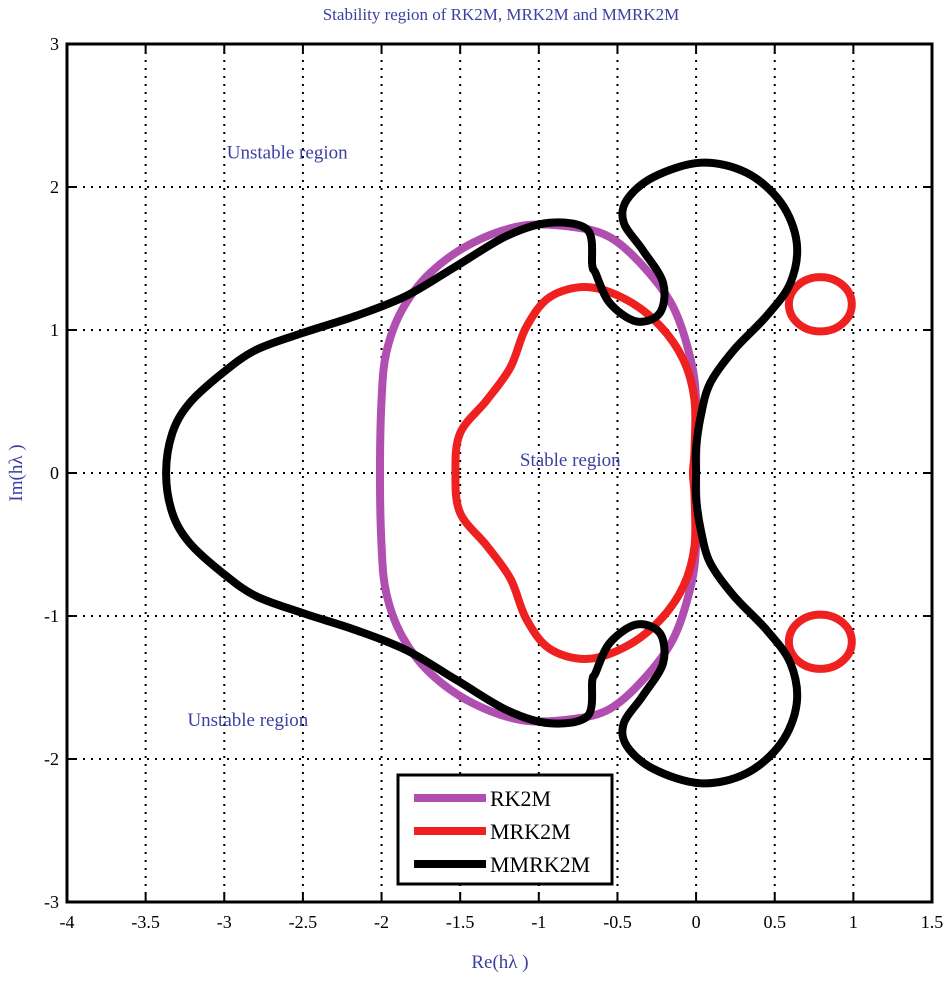 The height and width of the screenshot is (983, 950). What do you see at coordinates (520, 798) in the screenshot?
I see `legend-label: RK2M` at bounding box center [520, 798].